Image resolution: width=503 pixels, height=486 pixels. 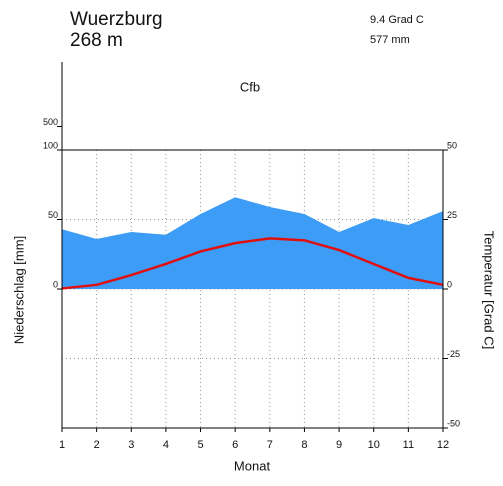 I want to click on mean-temperature: 9.4 Grad C, so click(x=397, y=20).